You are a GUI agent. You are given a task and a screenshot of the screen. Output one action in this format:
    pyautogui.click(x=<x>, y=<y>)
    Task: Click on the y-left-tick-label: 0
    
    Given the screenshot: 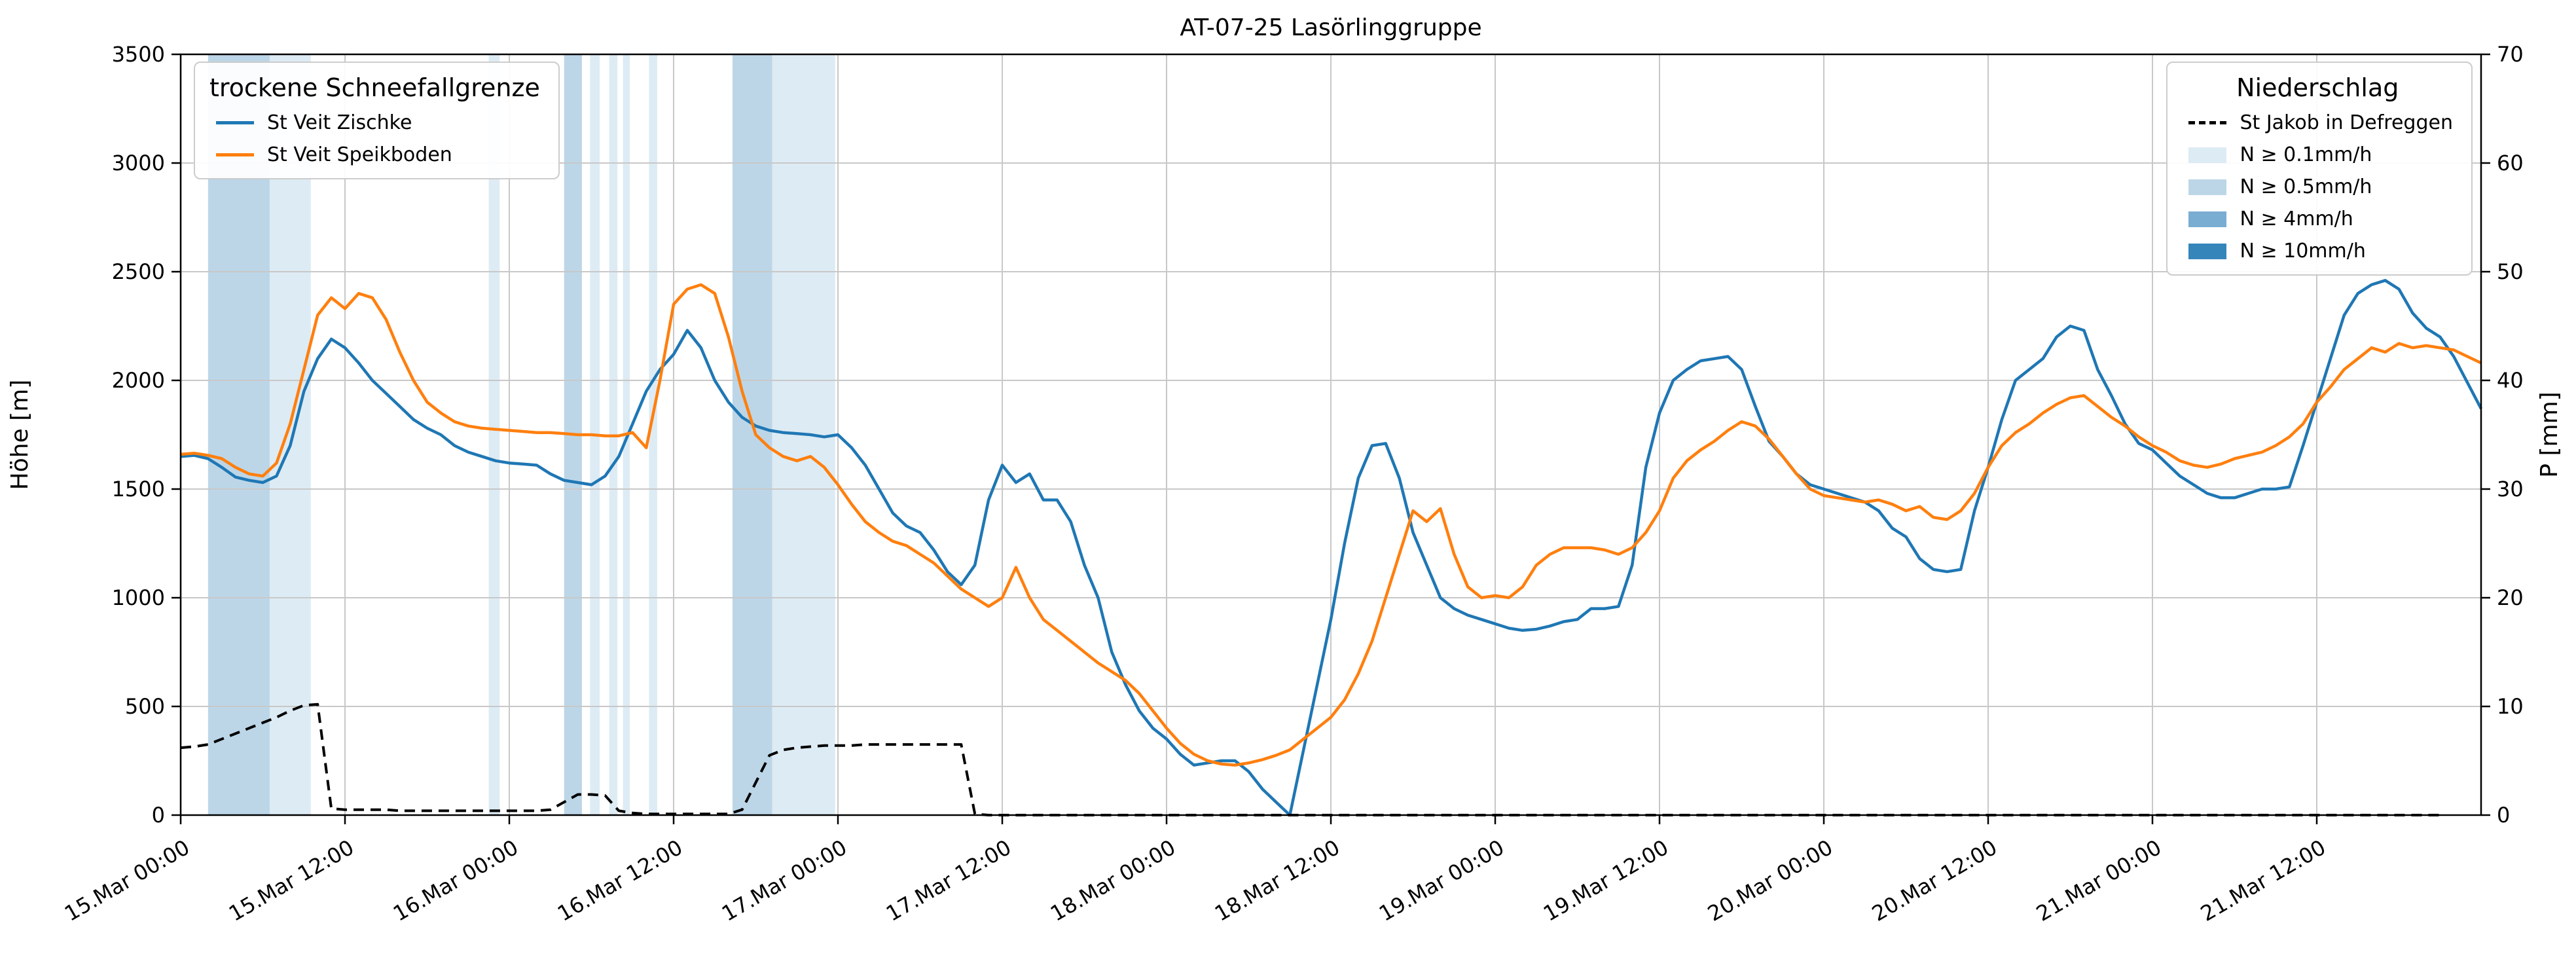 What is the action you would take?
    pyautogui.click(x=158, y=815)
    